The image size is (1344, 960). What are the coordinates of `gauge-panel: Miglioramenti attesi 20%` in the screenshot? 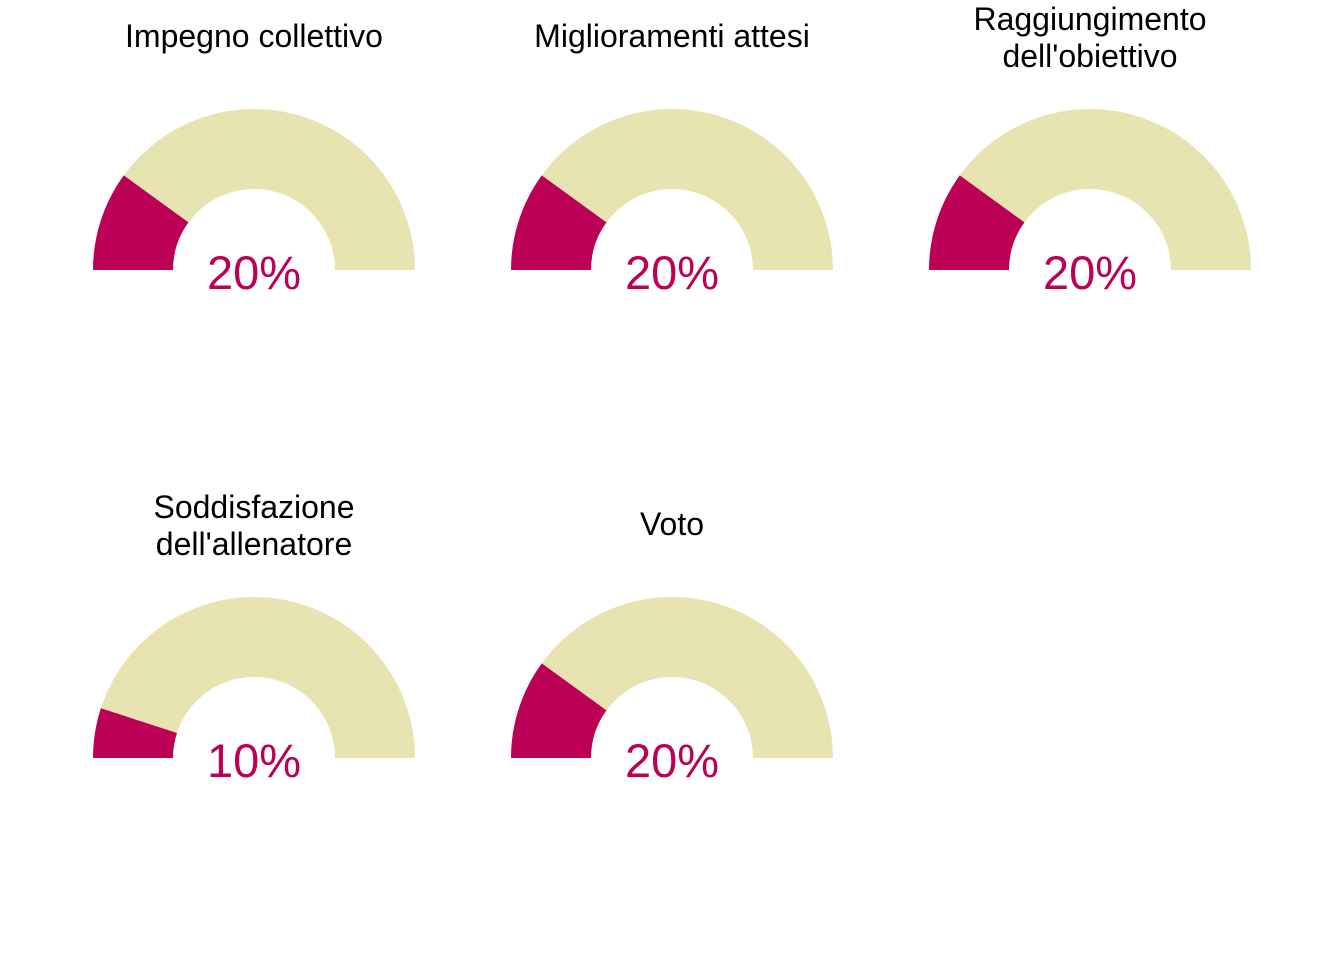 It's located at (672, 158).